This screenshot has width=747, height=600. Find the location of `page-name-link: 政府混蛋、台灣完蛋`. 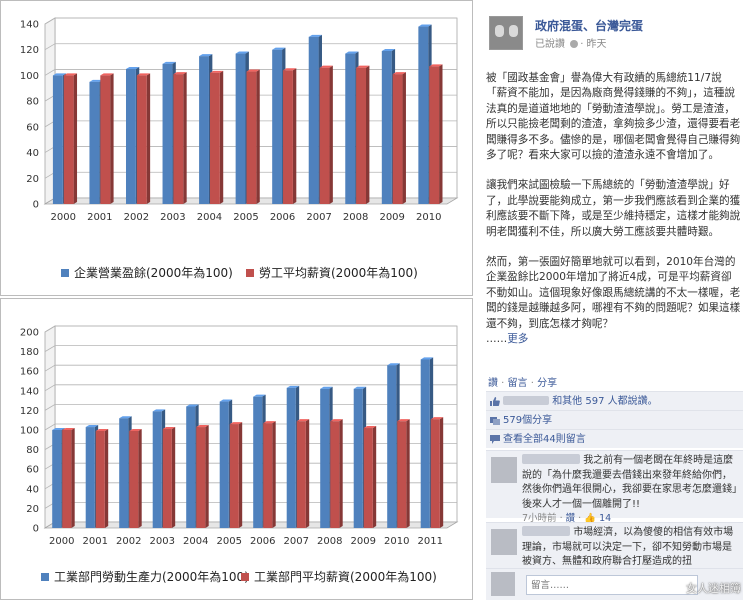

page-name-link: 政府混蛋、台灣完蛋 is located at coordinates (589, 26).